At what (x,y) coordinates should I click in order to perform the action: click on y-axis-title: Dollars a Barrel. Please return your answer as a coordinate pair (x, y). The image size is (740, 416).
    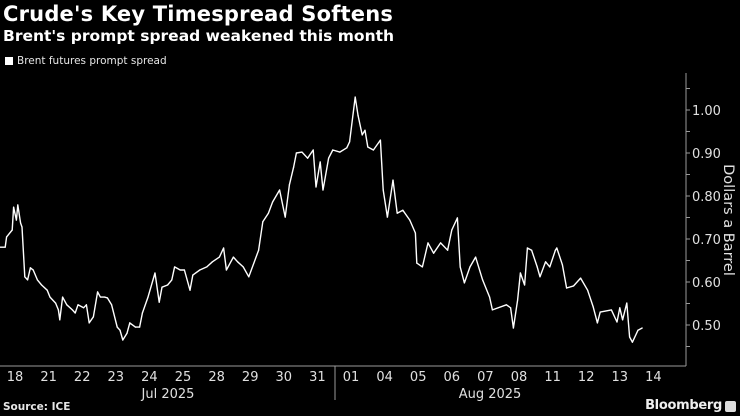
    Looking at the image, I should click on (728, 220).